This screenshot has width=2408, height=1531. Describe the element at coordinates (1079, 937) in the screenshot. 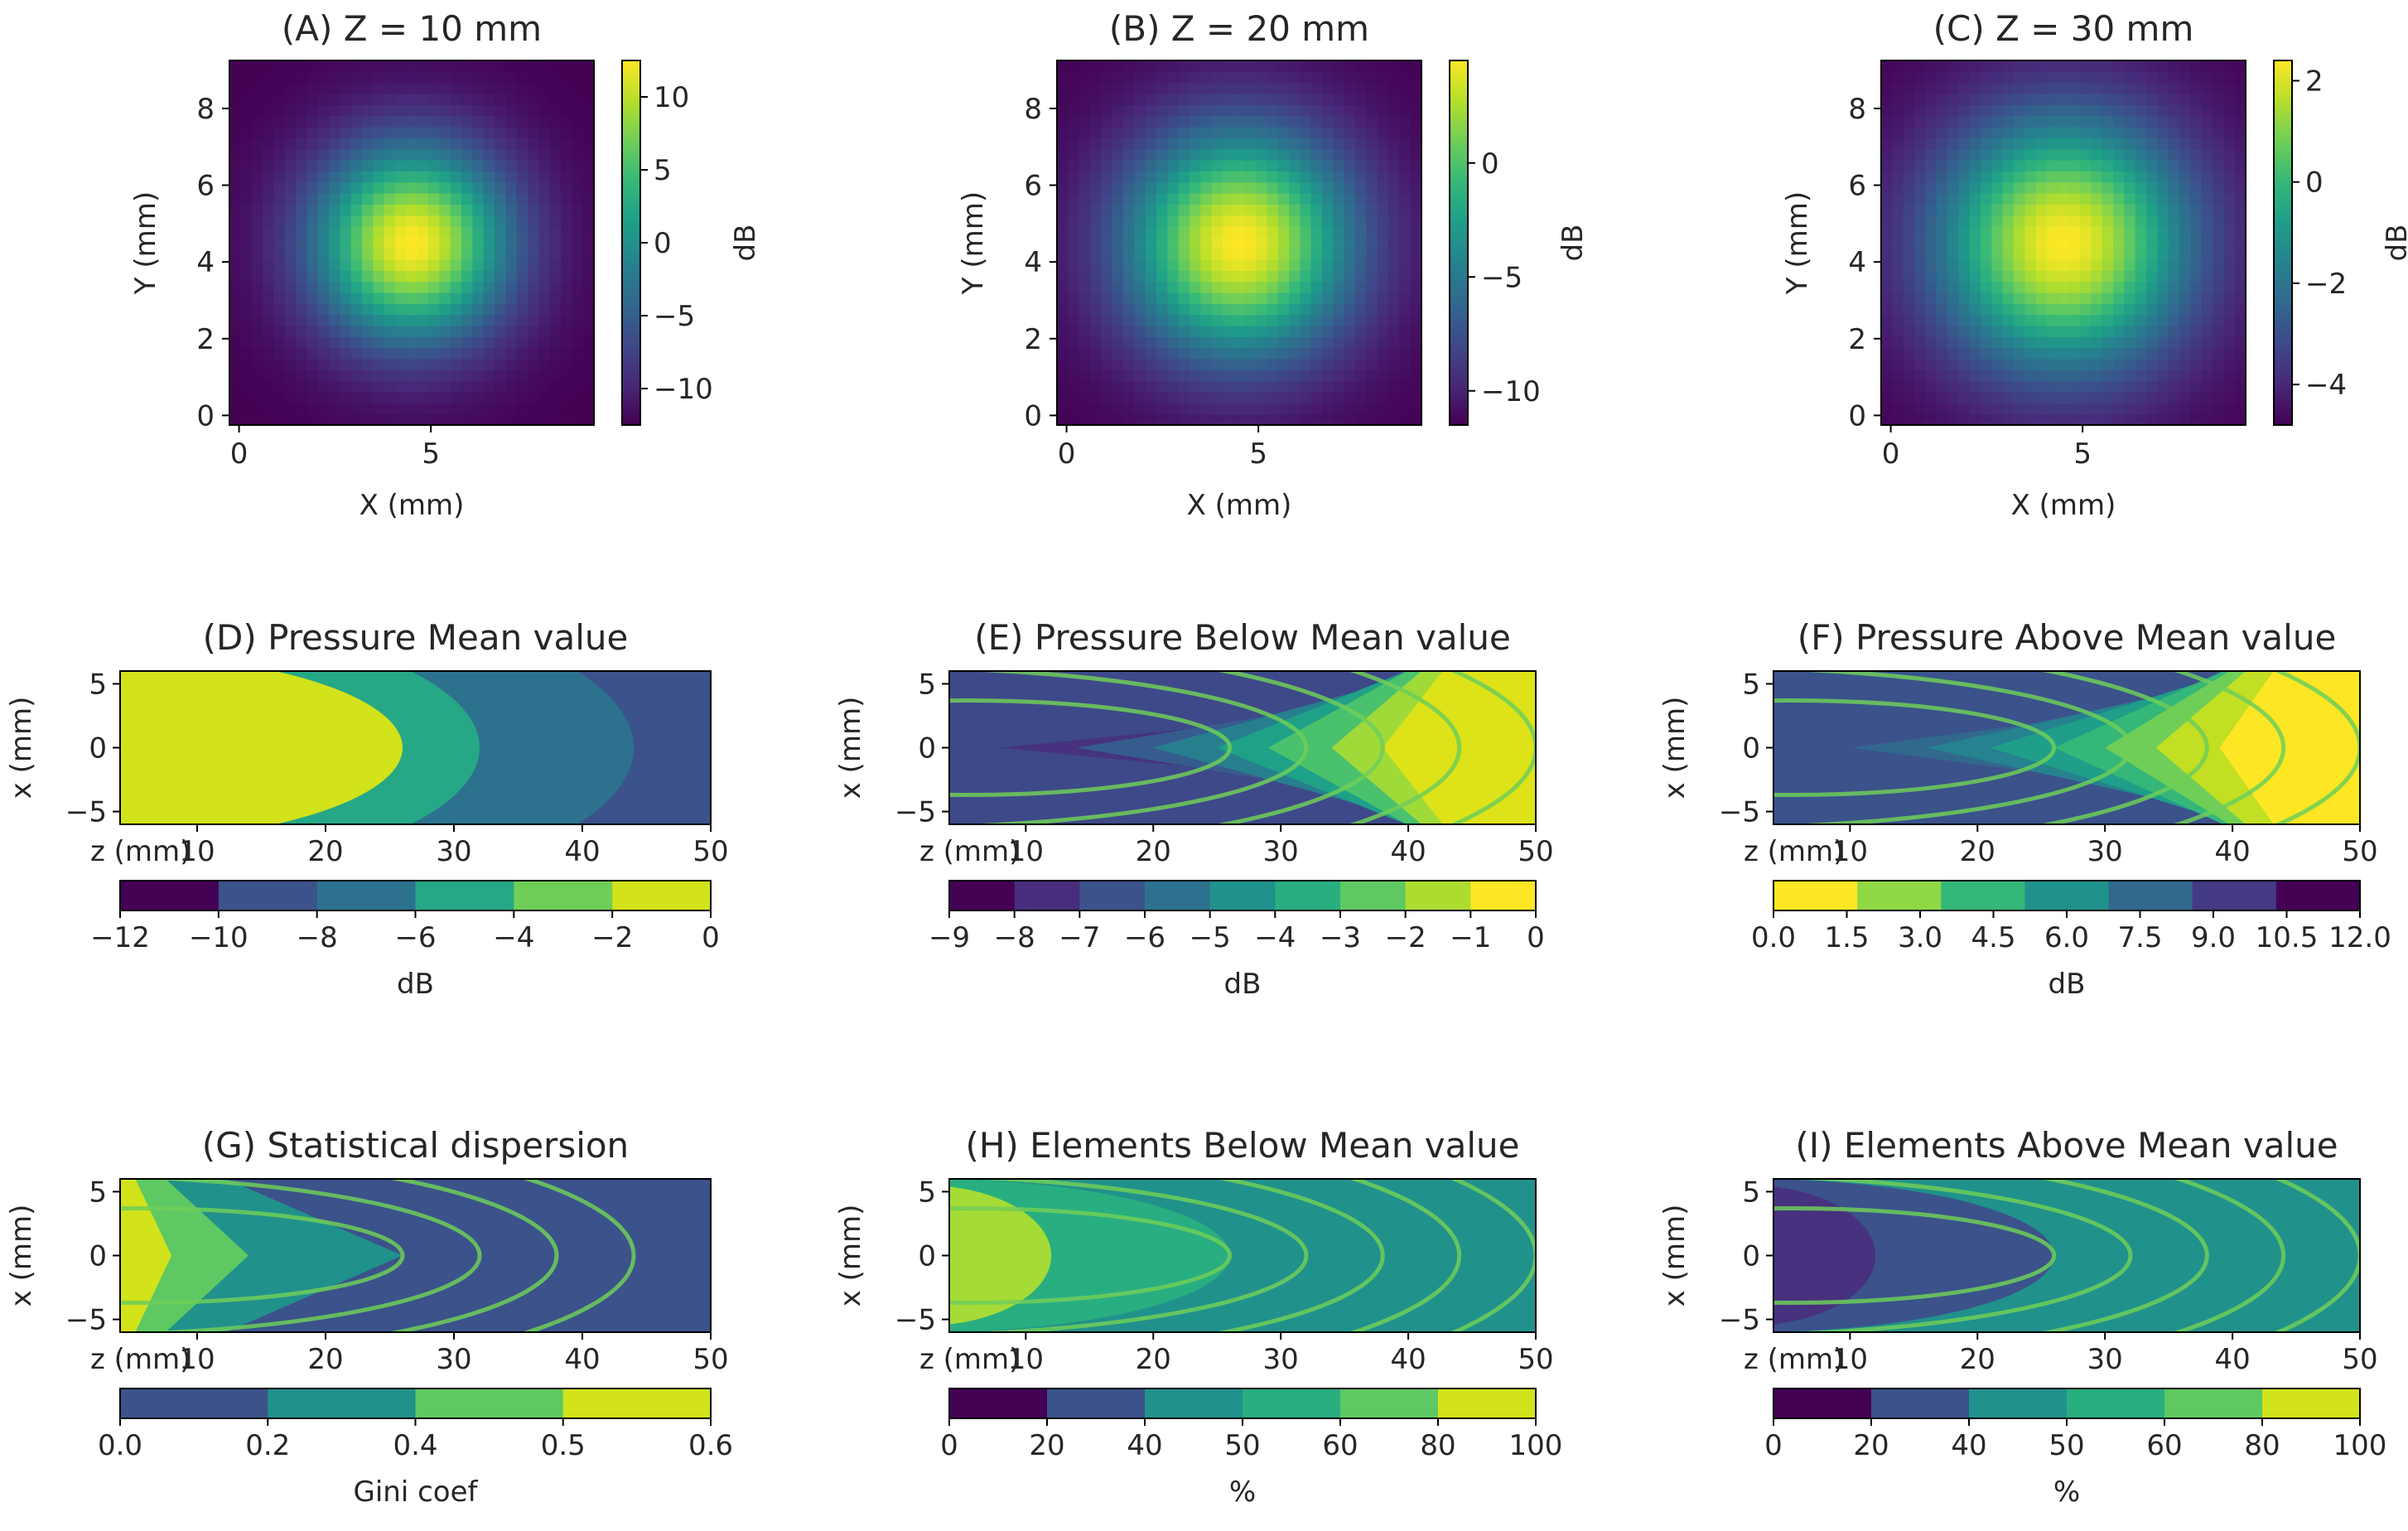

I see `colorbar-tick-label: −7` at that location.